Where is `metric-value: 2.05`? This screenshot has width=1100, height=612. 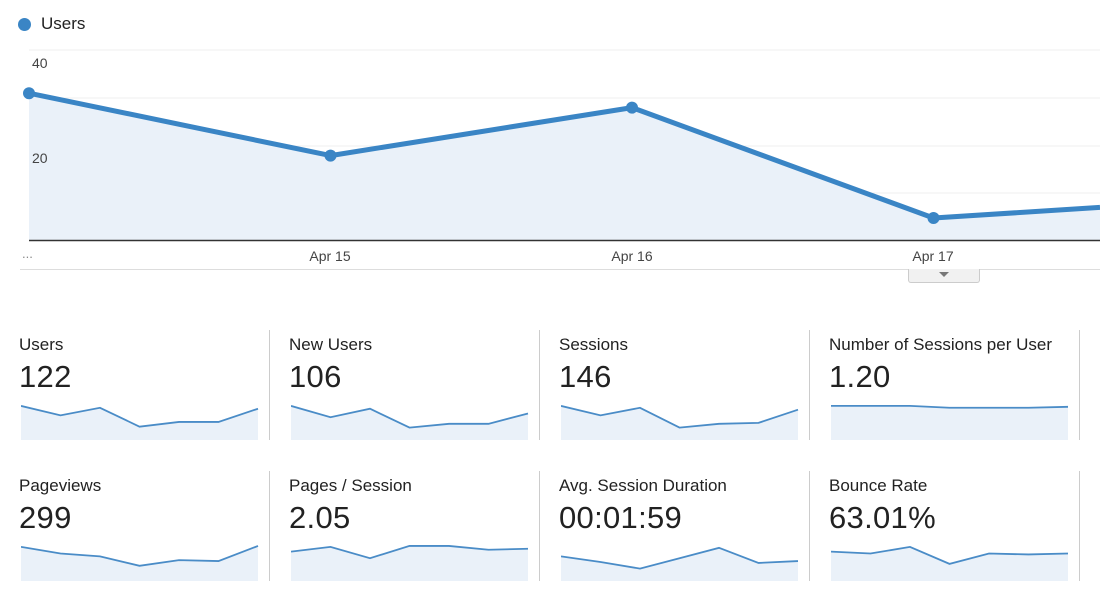
metric-value: 2.05 is located at coordinates (320, 517).